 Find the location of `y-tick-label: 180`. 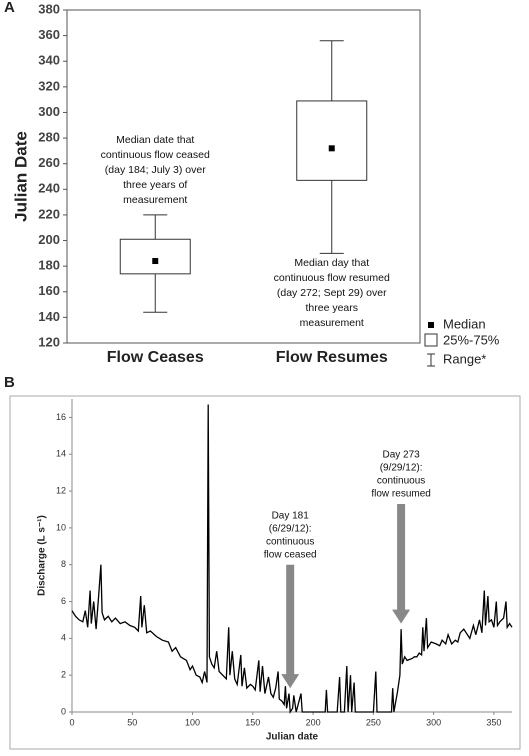

y-tick-label: 180 is located at coordinates (49, 265).